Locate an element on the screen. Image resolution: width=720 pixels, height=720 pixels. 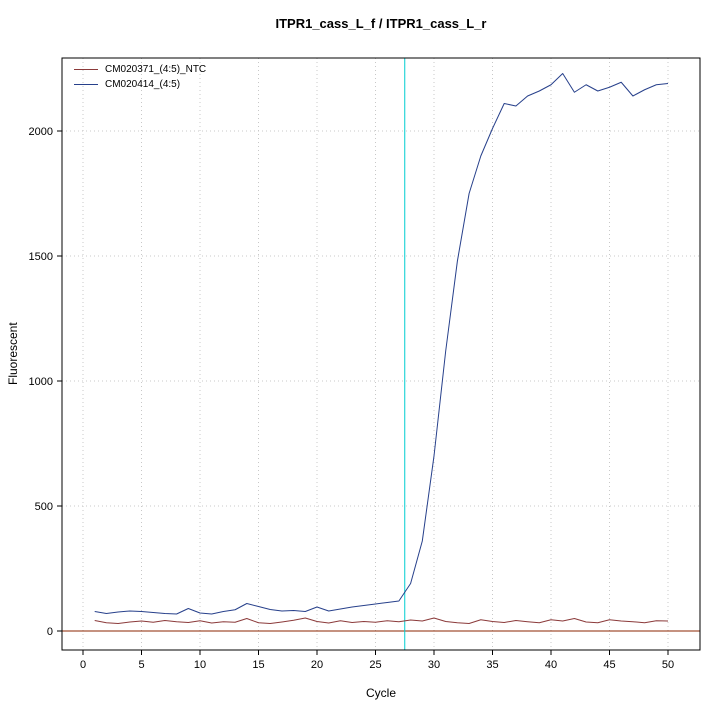
y-tick-label: 1500 is located at coordinates (41, 257).